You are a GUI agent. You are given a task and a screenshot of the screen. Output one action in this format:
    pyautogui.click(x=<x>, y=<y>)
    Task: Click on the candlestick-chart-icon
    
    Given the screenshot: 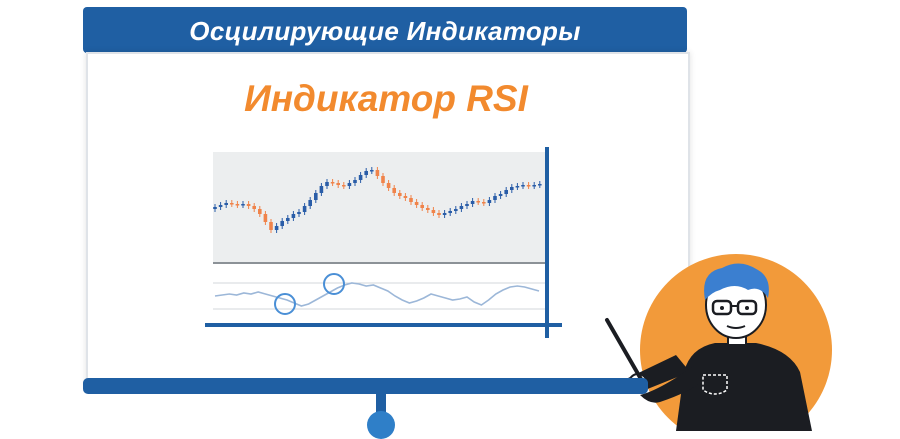 What is the action you would take?
    pyautogui.click(x=379, y=238)
    